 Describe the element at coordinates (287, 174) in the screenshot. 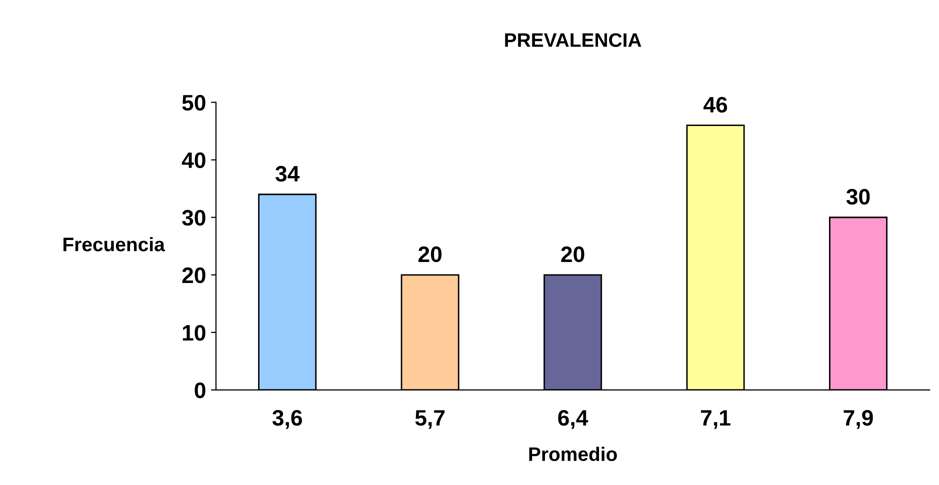

I see `data-label: 34` at that location.